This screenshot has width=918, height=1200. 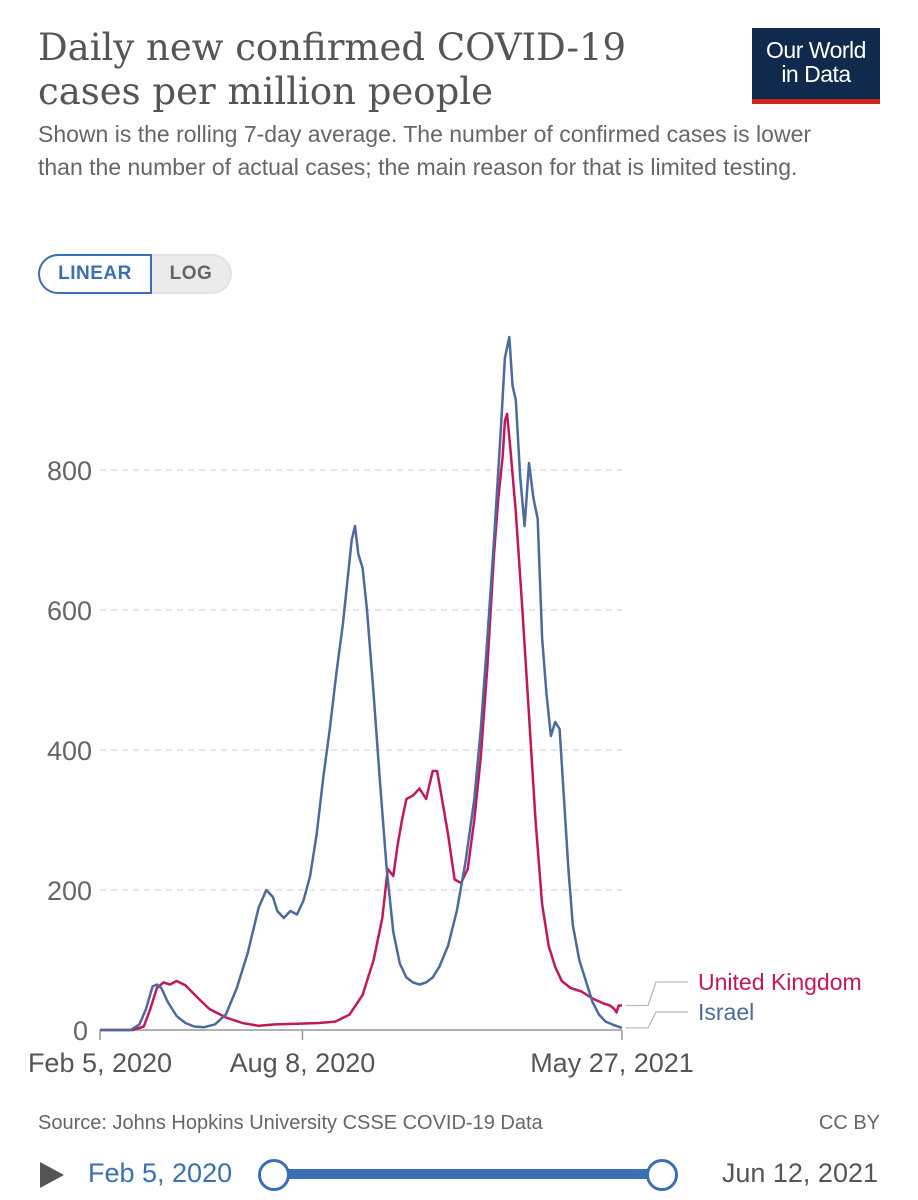 I want to click on y-axis-ticks: 0 200 400 600 800, so click(x=69, y=751).